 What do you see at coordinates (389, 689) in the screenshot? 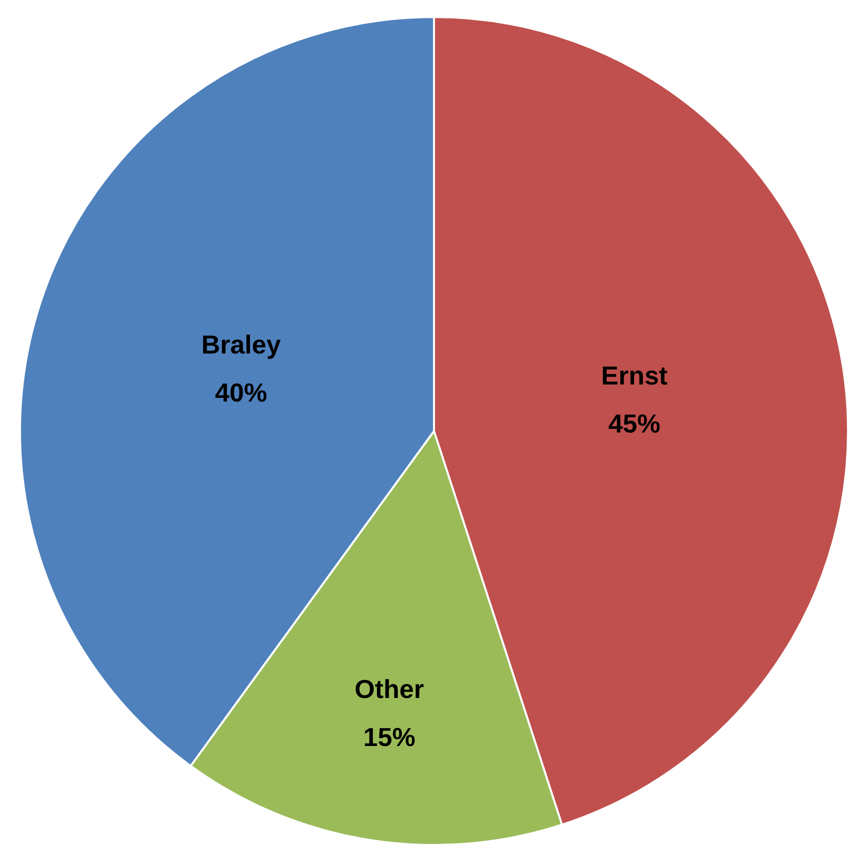
I see `slice-label: Other` at bounding box center [389, 689].